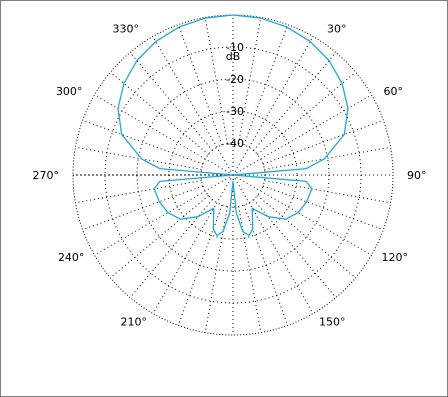  What do you see at coordinates (126, 28) in the screenshot?
I see `angle-label-330: 330°` at bounding box center [126, 28].